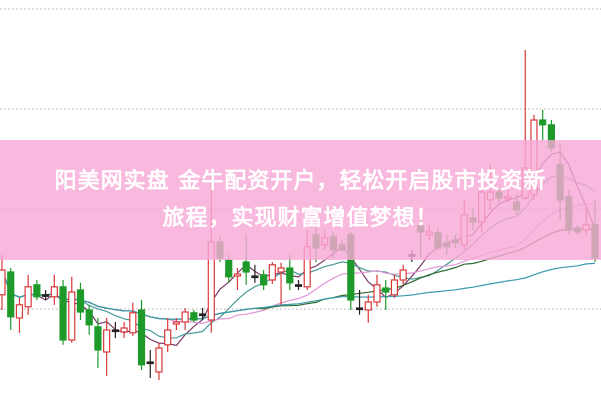 This screenshot has width=601, height=400. What do you see at coordinates (298, 291) in the screenshot?
I see `ma60-line` at bounding box center [298, 291].